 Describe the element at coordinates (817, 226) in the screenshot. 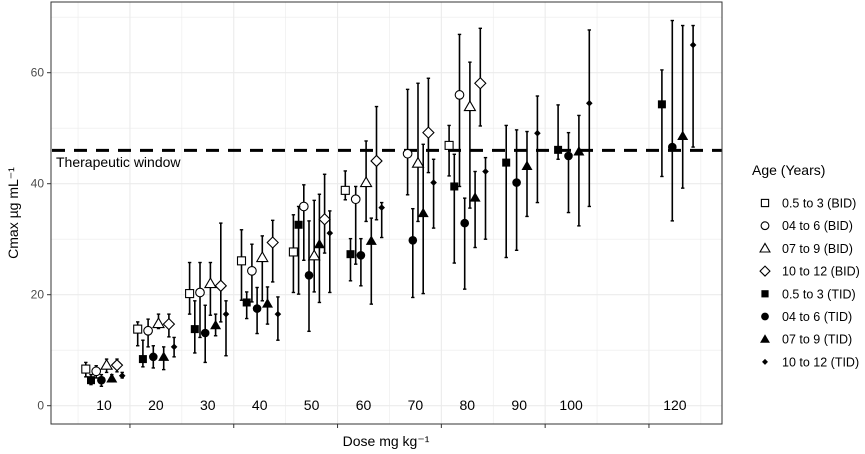

I see `legend-label: 04 to 6 (BID)` at that location.